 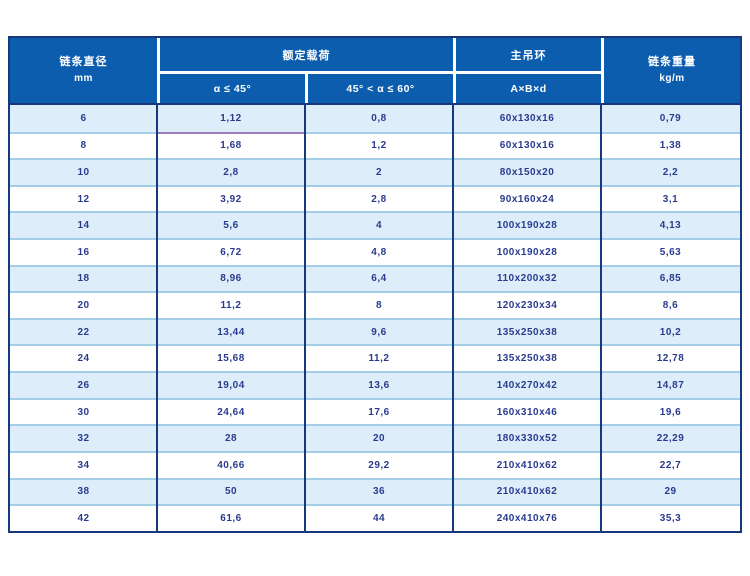 What do you see at coordinates (379, 518) in the screenshot?
I see `table-cell: 44` at bounding box center [379, 518].